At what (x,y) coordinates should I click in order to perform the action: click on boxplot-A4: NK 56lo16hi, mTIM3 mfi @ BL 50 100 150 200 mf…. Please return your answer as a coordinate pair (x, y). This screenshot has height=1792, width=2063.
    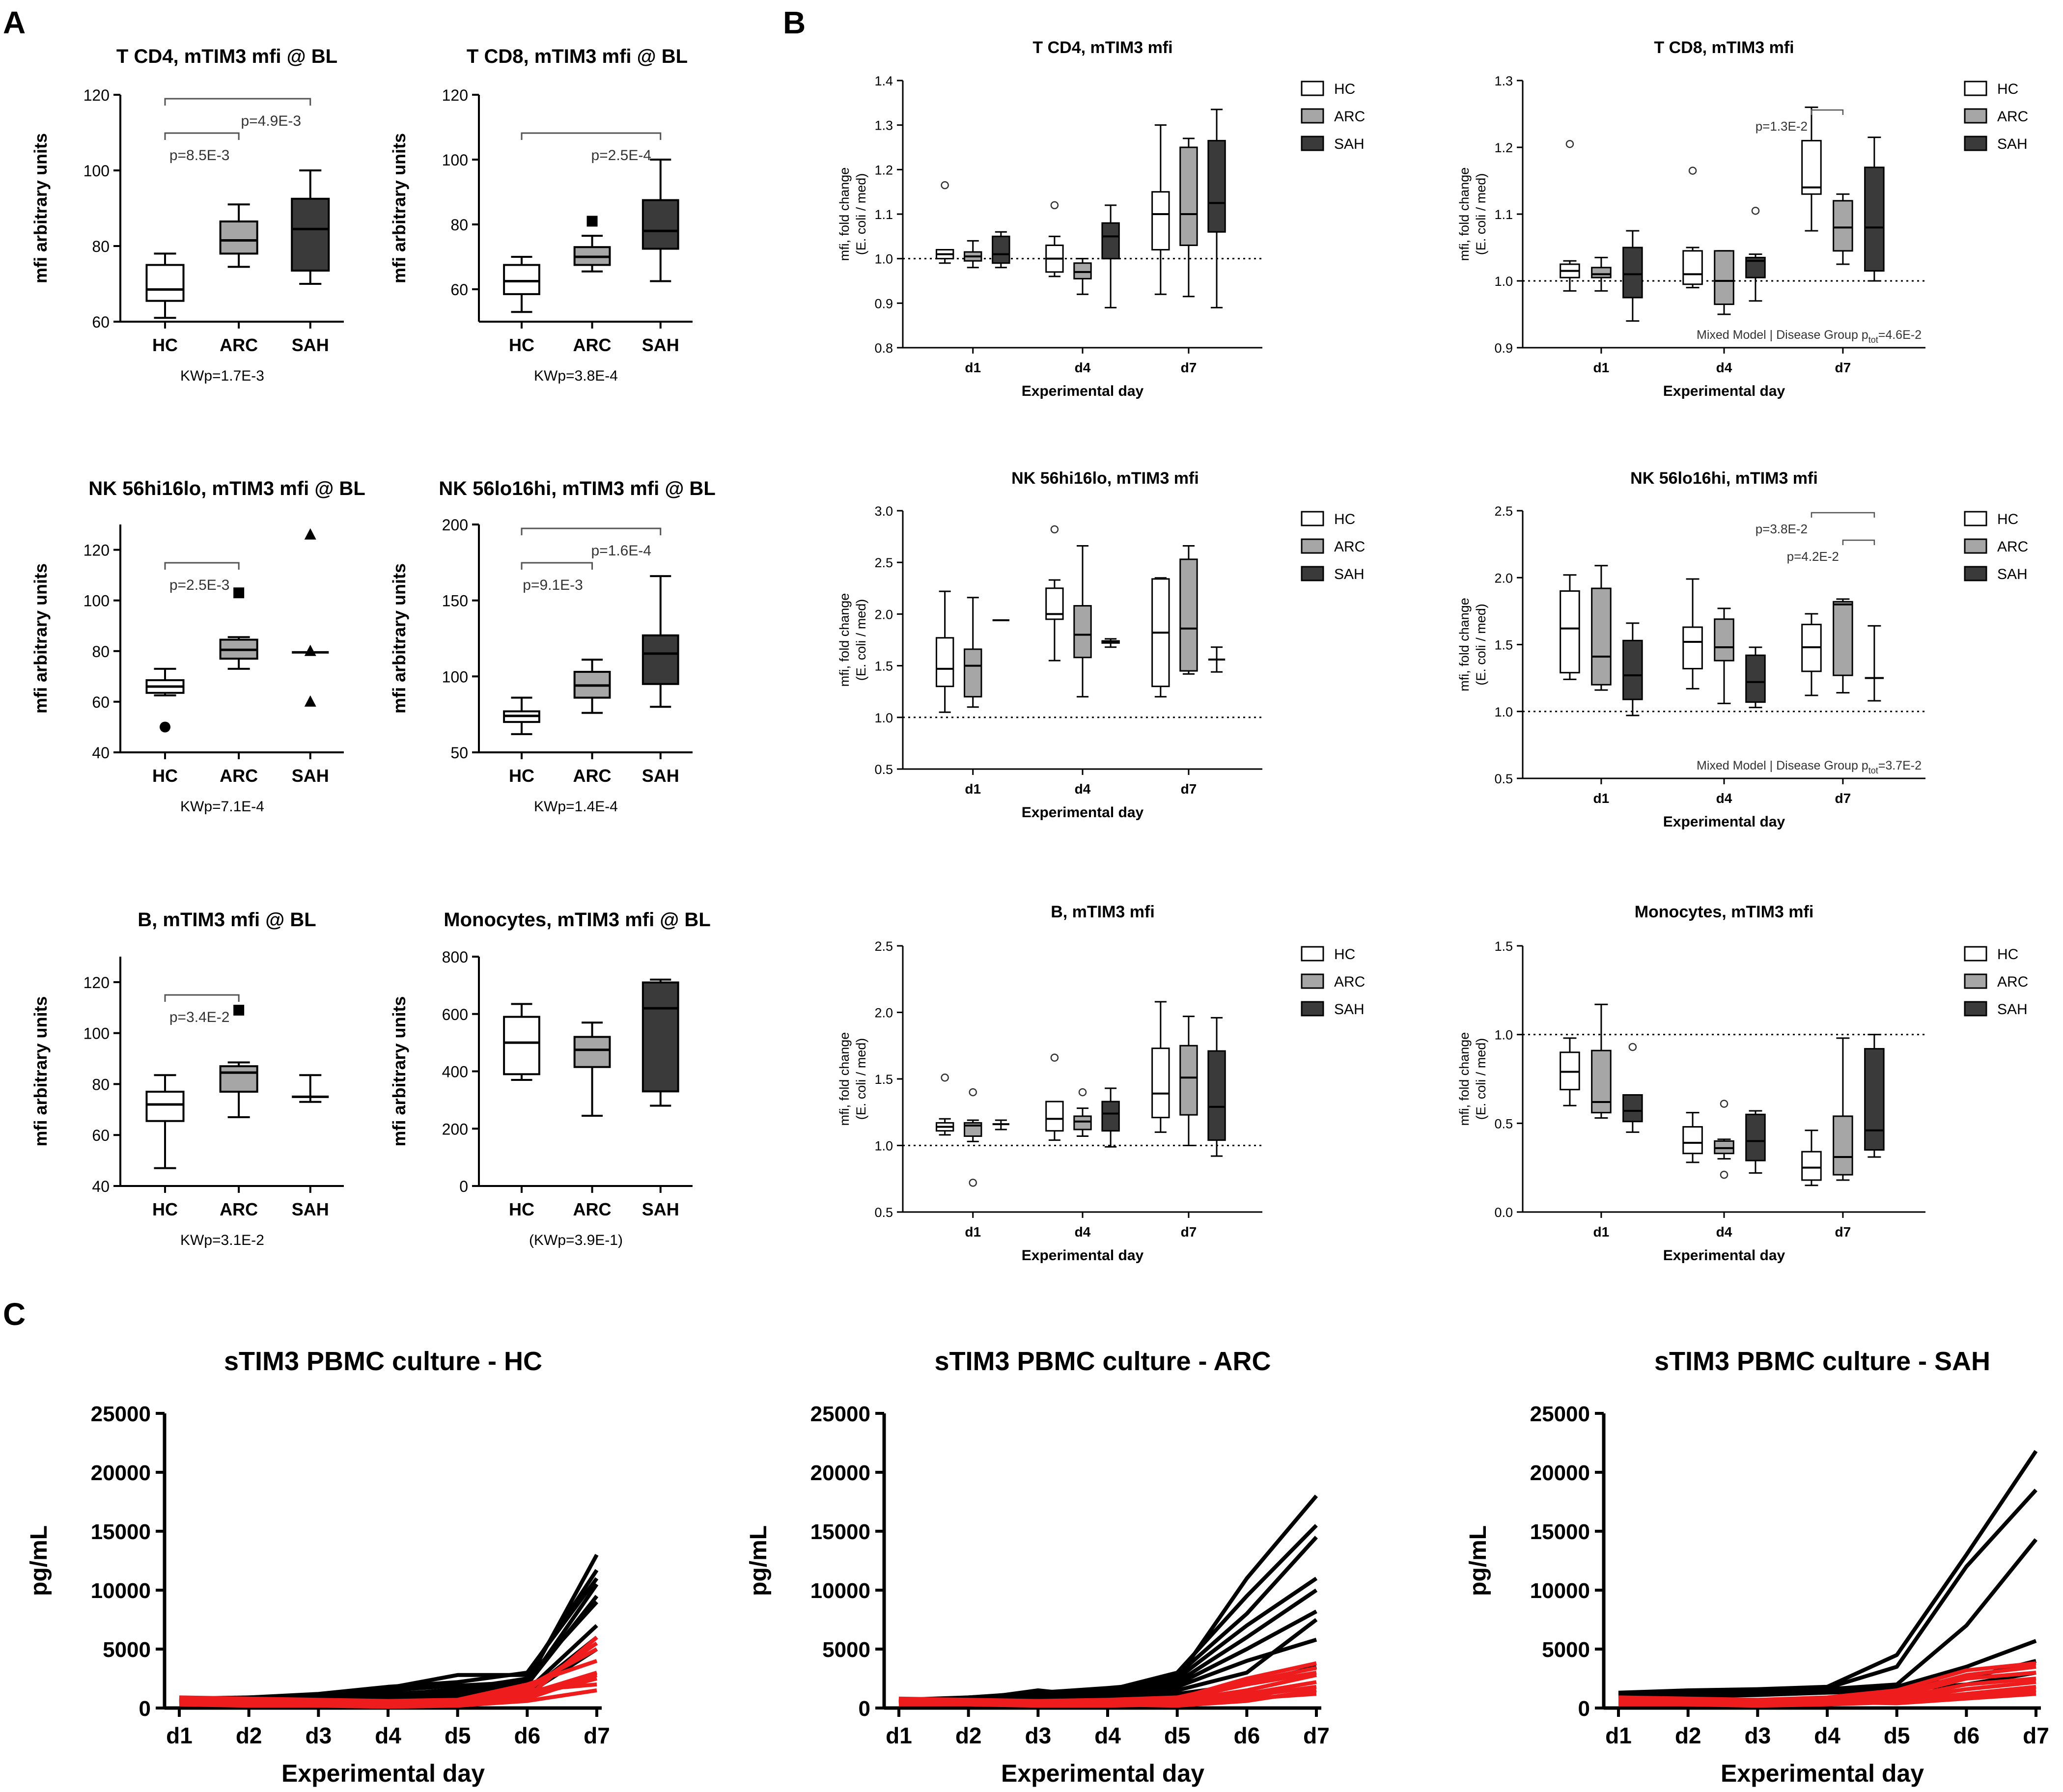
    Looking at the image, I should click on (552, 646).